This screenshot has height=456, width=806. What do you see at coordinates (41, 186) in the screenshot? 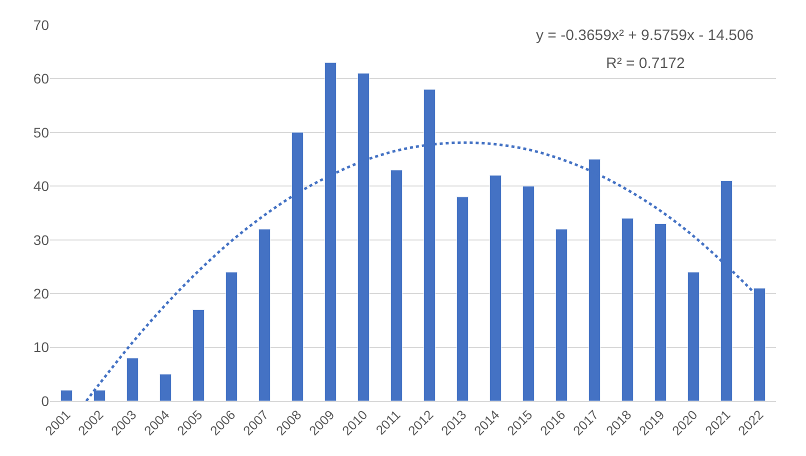
I see `y-tick-label: 40` at bounding box center [41, 186].